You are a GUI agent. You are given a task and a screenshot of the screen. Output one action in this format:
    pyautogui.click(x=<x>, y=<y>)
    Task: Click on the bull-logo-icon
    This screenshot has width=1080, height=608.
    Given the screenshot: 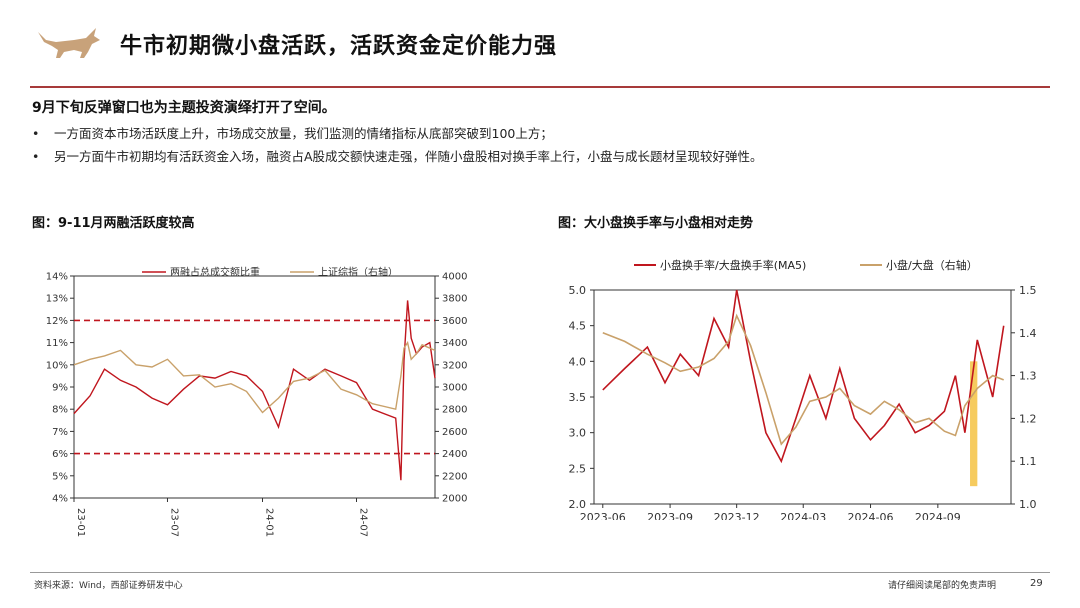 What is the action you would take?
    pyautogui.click(x=69, y=43)
    